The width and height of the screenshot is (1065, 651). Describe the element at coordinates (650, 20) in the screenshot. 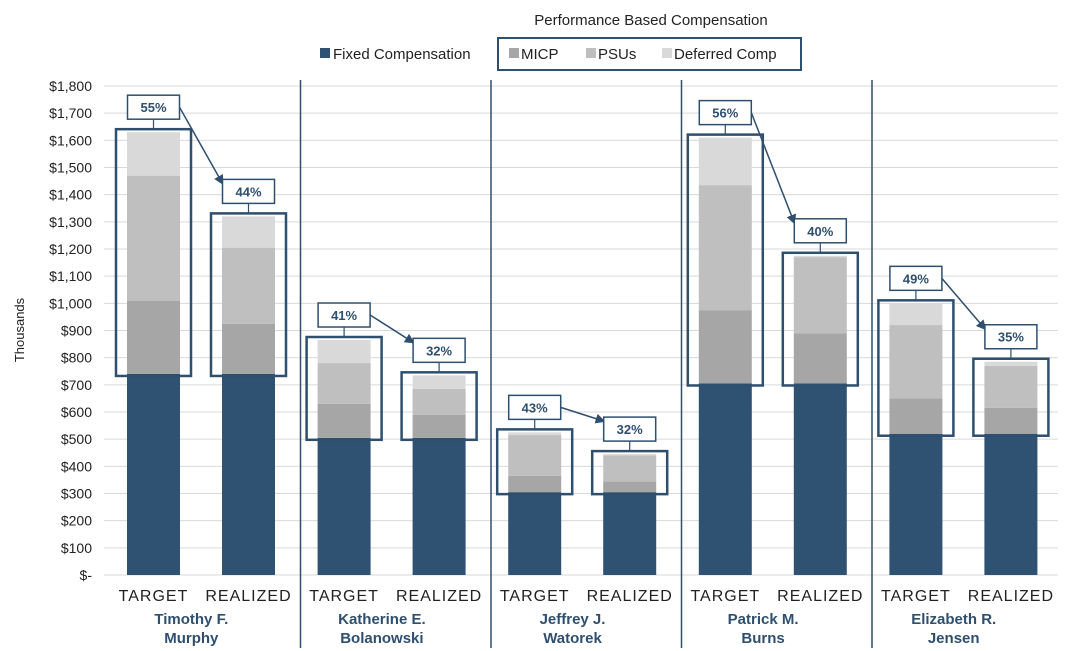

I see `chart-title: Performance Based Compensation` at that location.